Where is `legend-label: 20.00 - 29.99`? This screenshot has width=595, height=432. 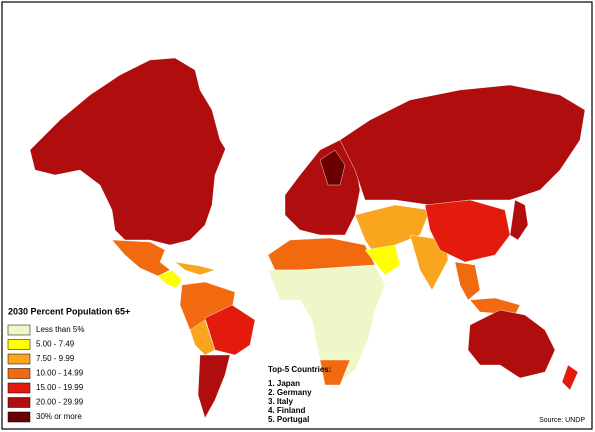 legend-label: 20.00 - 29.99 is located at coordinates (60, 402).